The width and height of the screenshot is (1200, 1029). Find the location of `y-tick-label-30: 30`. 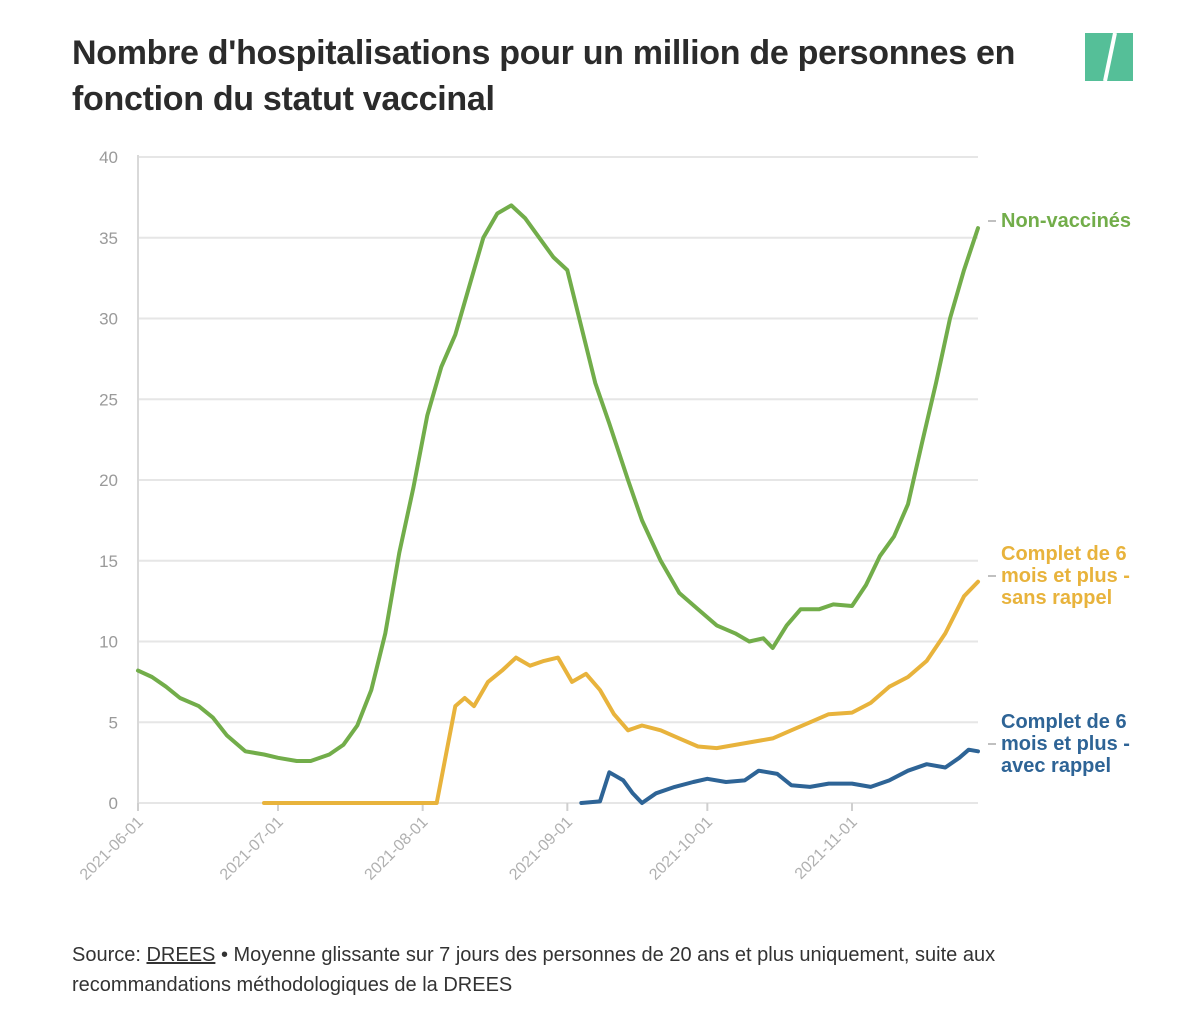

y-tick-label-30: 30 is located at coordinates (108, 319).